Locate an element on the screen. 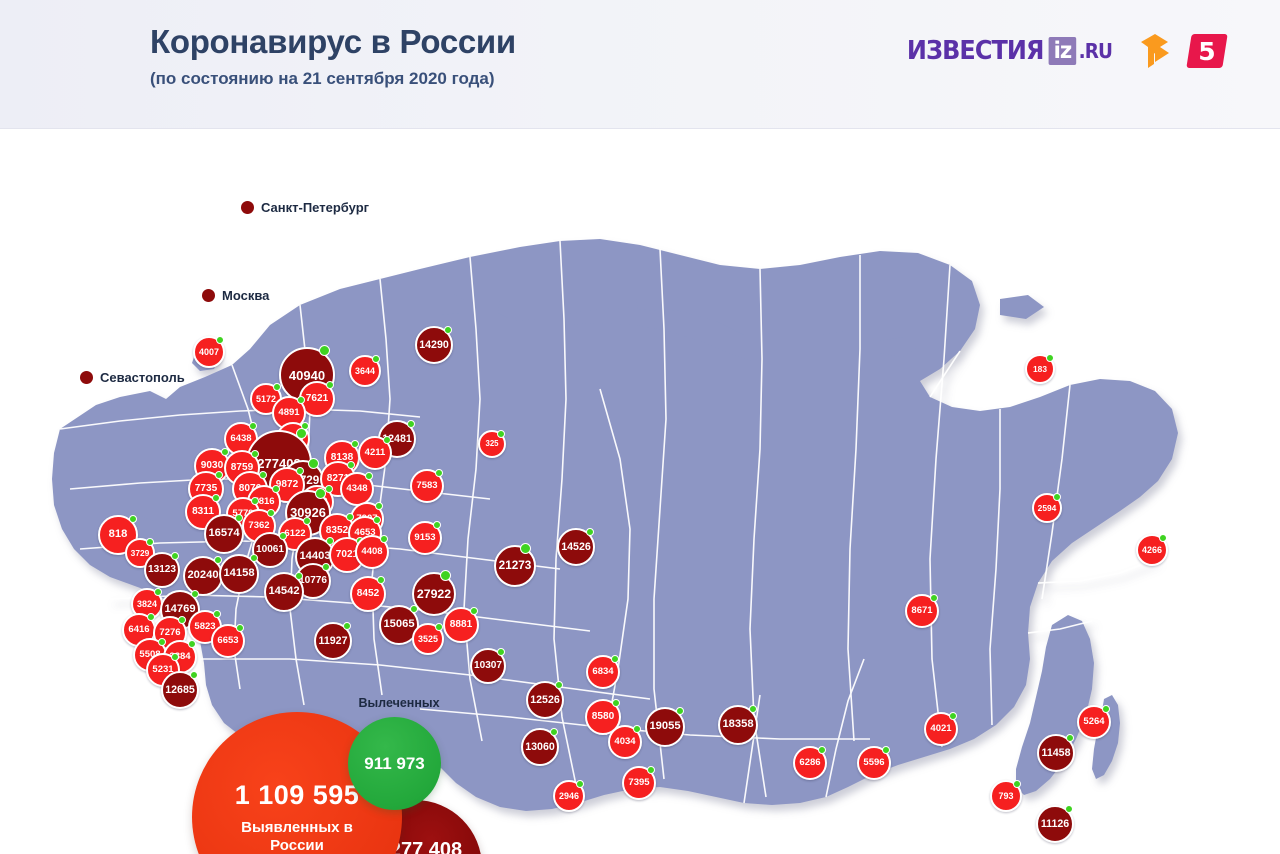  region-marker: 12526 is located at coordinates (545, 700).